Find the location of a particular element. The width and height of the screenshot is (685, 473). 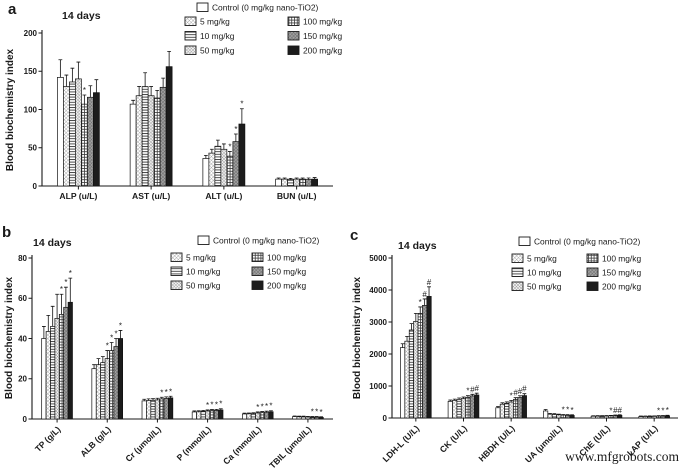

y-tick-label: 20 is located at coordinates (22, 379).